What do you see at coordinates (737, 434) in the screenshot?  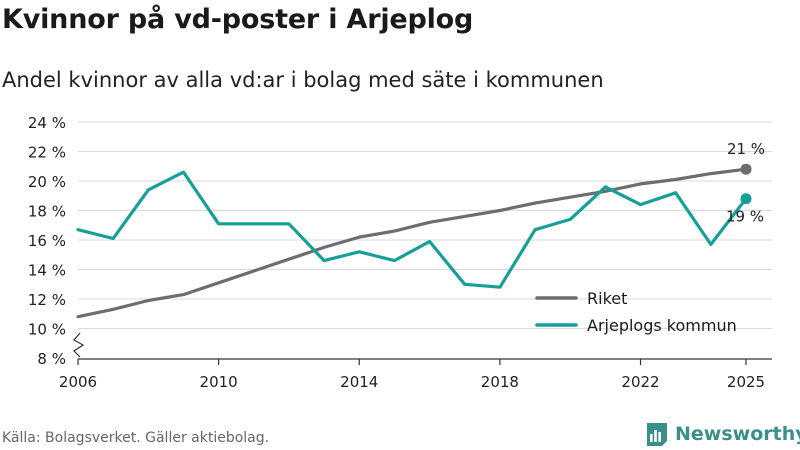 I see `brand-name: Newsworthy` at bounding box center [737, 434].